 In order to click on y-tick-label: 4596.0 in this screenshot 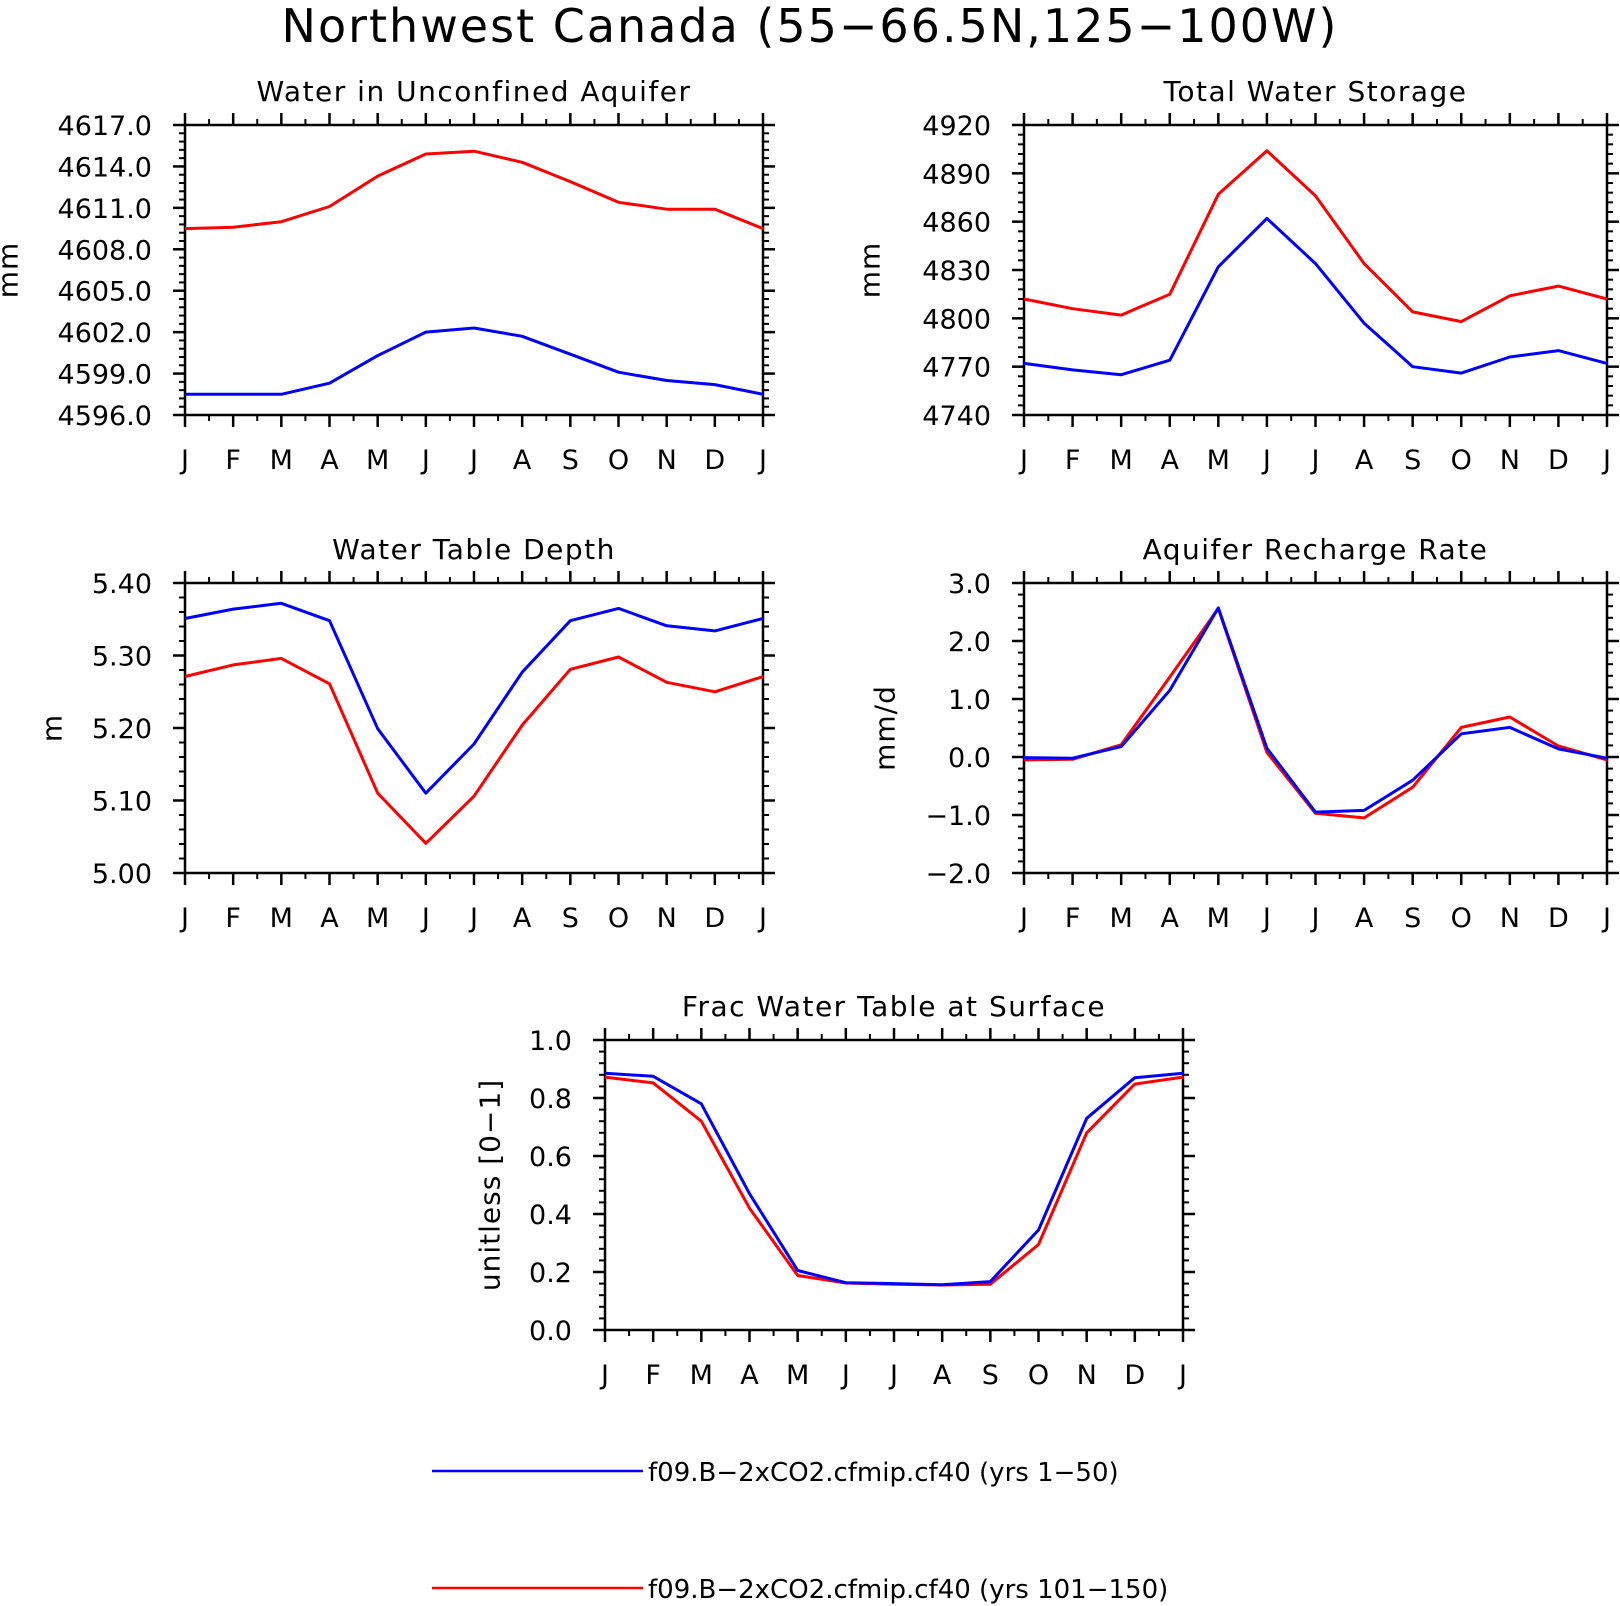, I will do `click(105, 416)`.